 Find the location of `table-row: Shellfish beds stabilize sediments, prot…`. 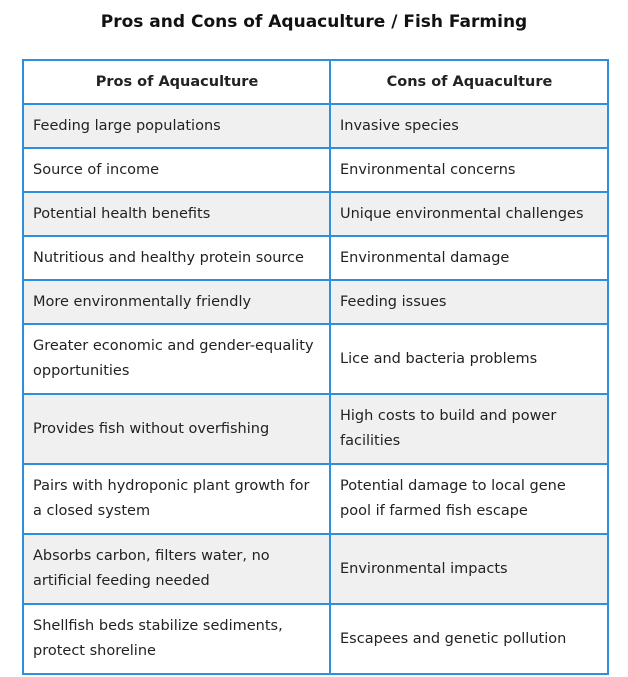

table-row: Shellfish beds stabilize sediments, prot… is located at coordinates (315, 639).